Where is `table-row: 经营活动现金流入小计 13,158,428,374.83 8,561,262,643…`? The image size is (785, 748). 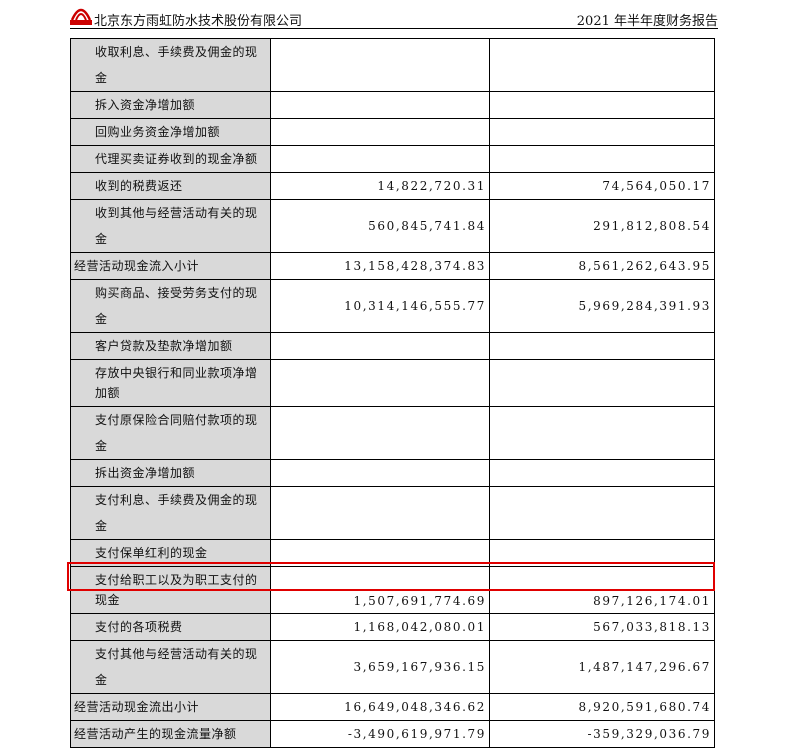
table-row: 经营活动现金流入小计 13,158,428,374.83 8,561,262,643… is located at coordinates (392, 266).